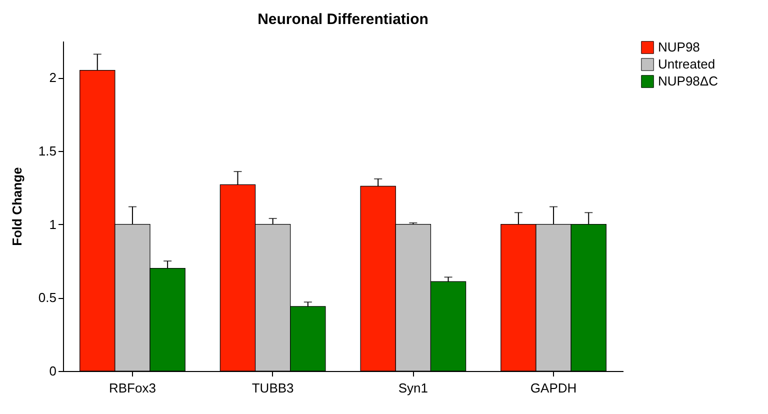  I want to click on y-tick-label: 2, so click(52, 78).